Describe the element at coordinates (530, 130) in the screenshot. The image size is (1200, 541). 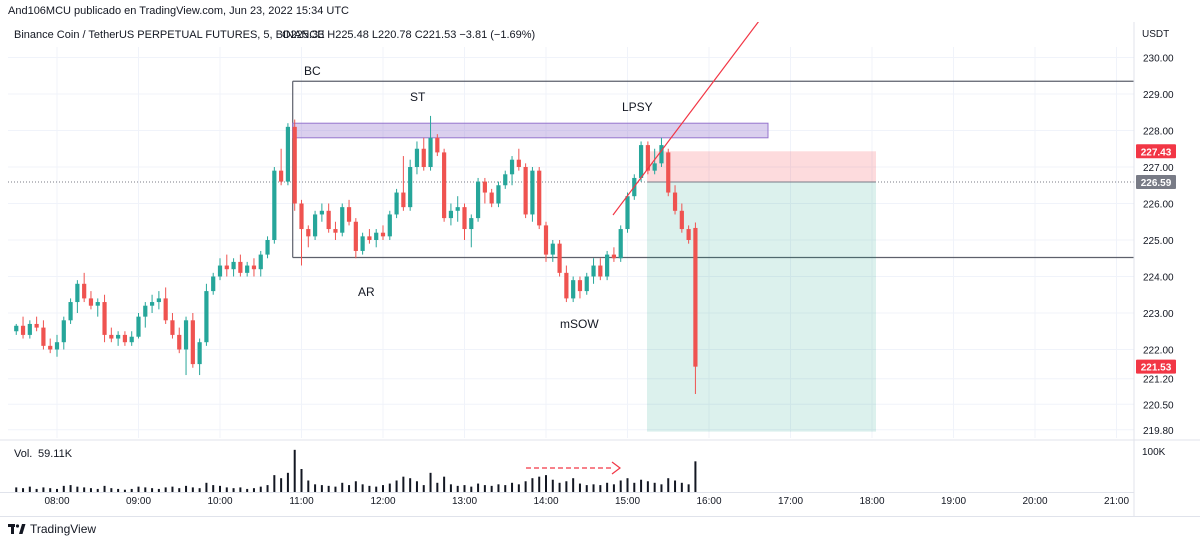
I see `supply-zone-box` at that location.